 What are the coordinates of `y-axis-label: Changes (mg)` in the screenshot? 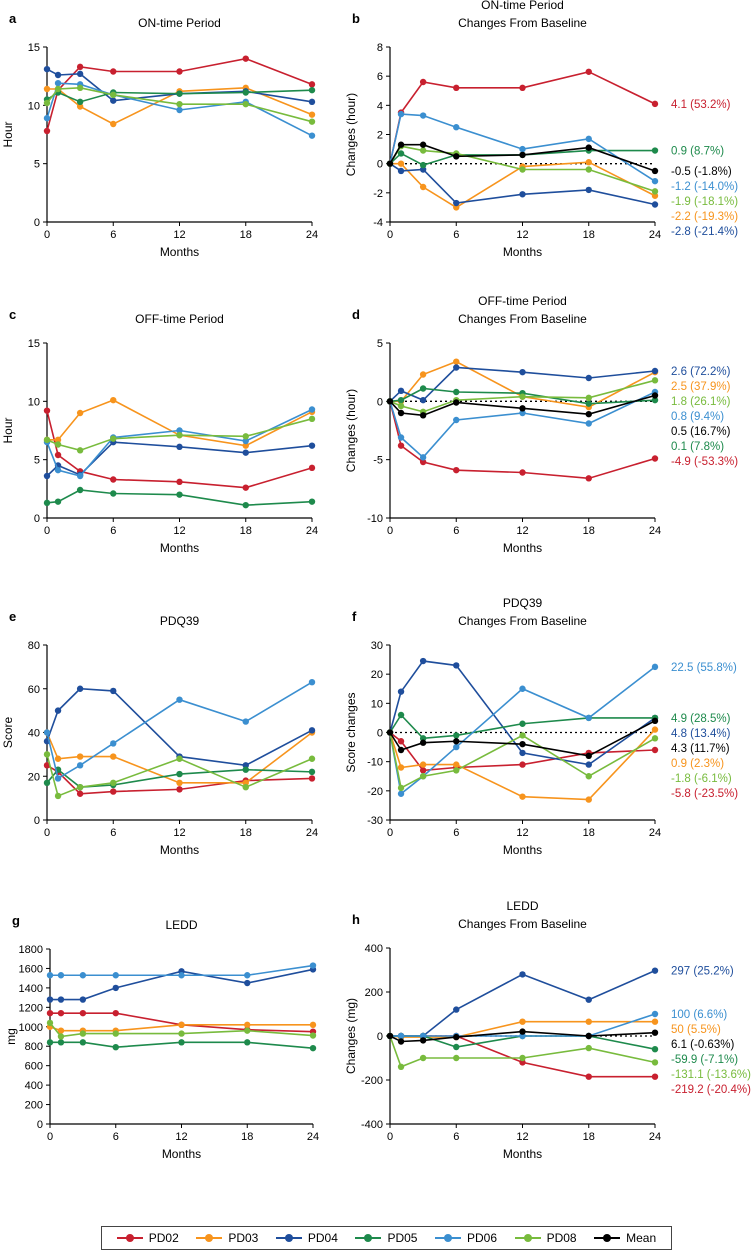 It's located at (351, 1036).